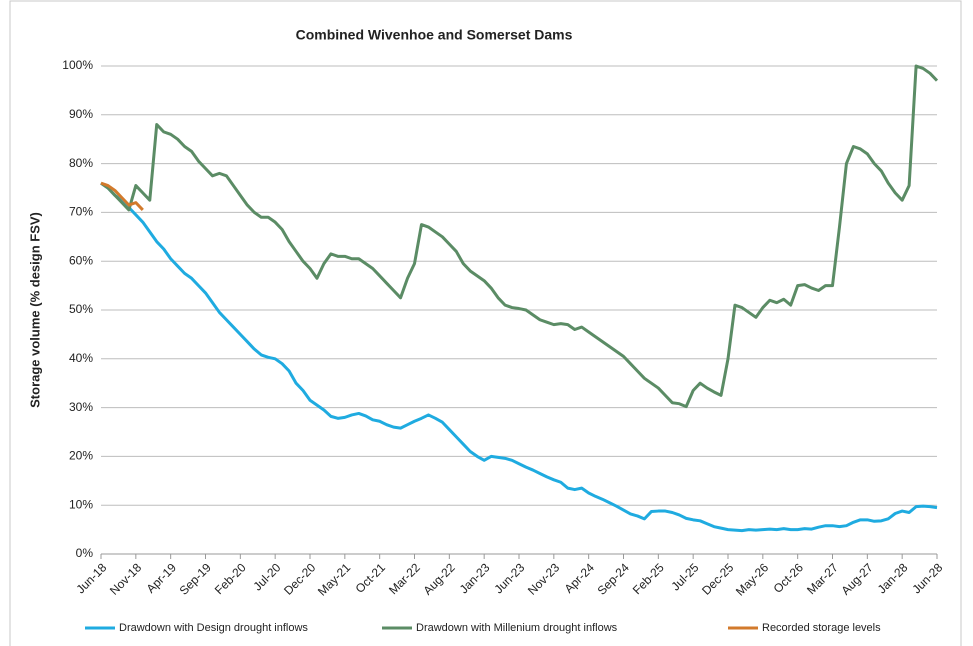 The image size is (973, 646). I want to click on x-tick-label: Jun-28, so click(928, 578).